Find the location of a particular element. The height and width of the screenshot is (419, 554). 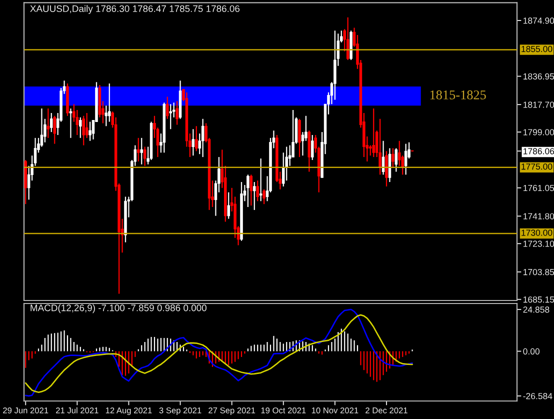

y-tick-label: 1836.95 is located at coordinates (539, 76).